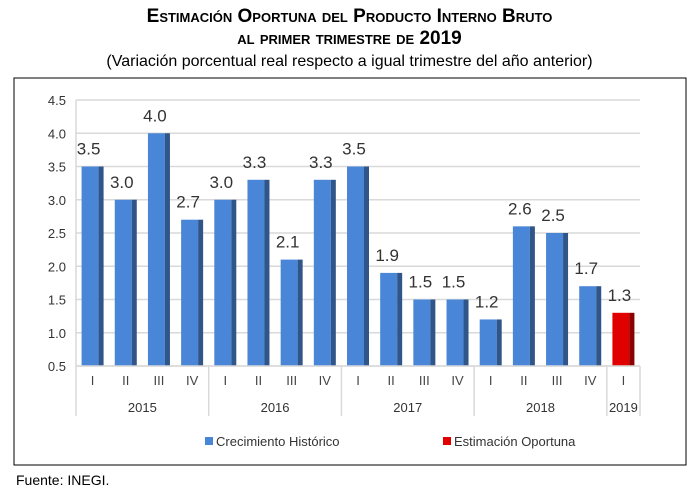  Describe the element at coordinates (278, 441) in the screenshot. I see `legend-label: Crecimiento Histórico` at that location.